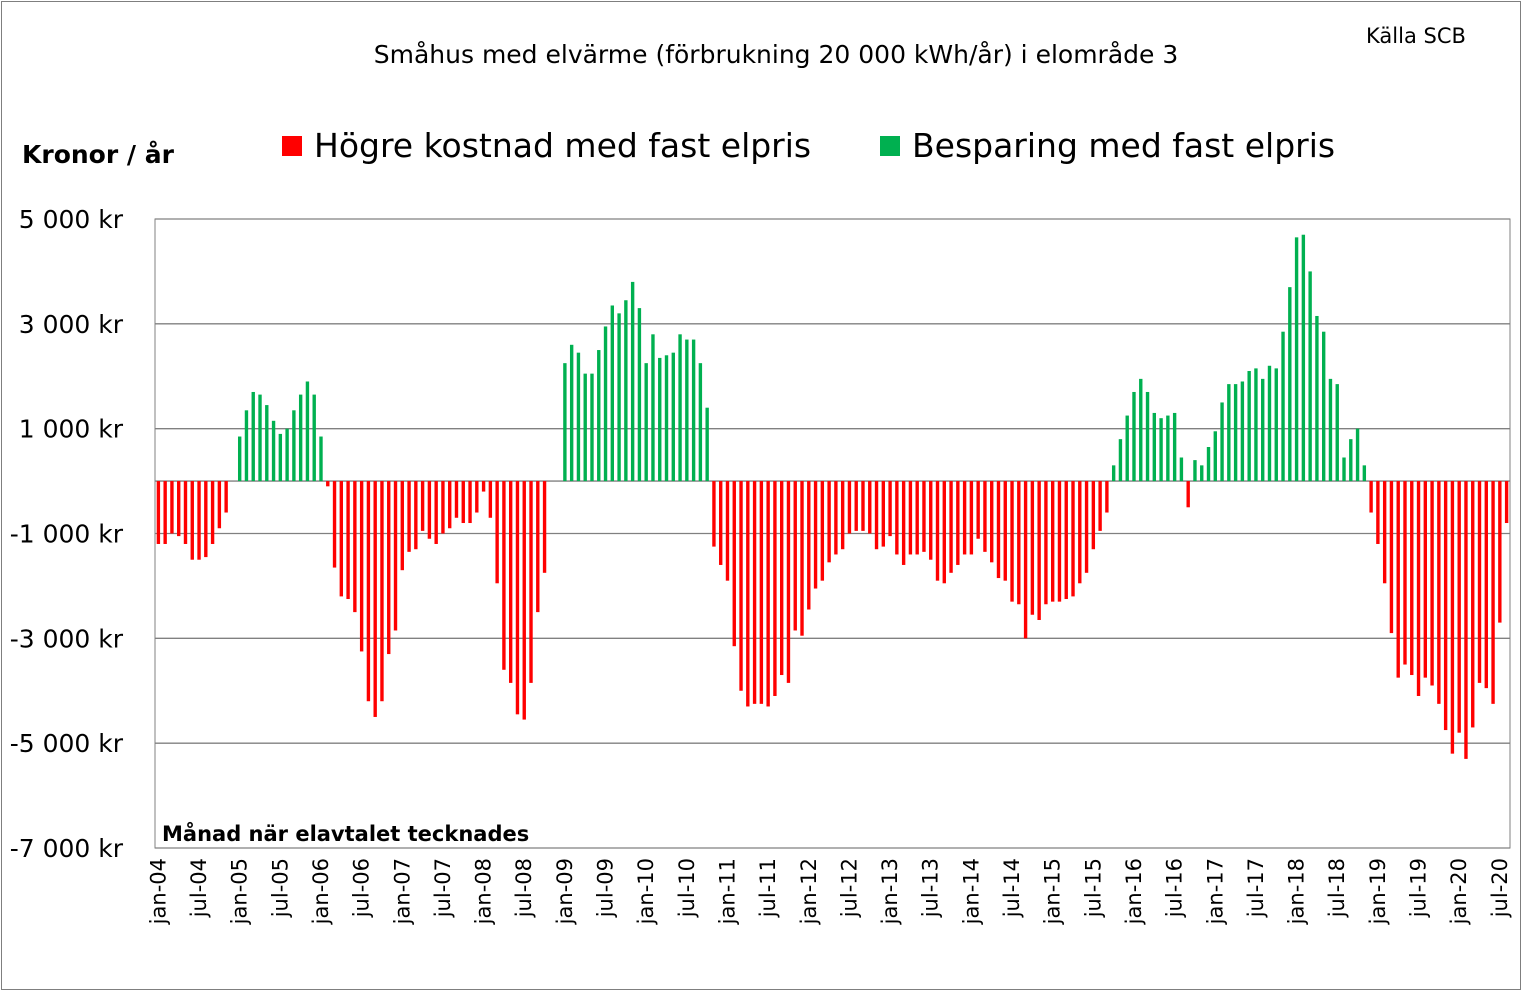 Image resolution: width=1524 pixels, height=993 pixels. What do you see at coordinates (1134, 891) in the screenshot?
I see `x-tick-label: jan-16` at bounding box center [1134, 891].